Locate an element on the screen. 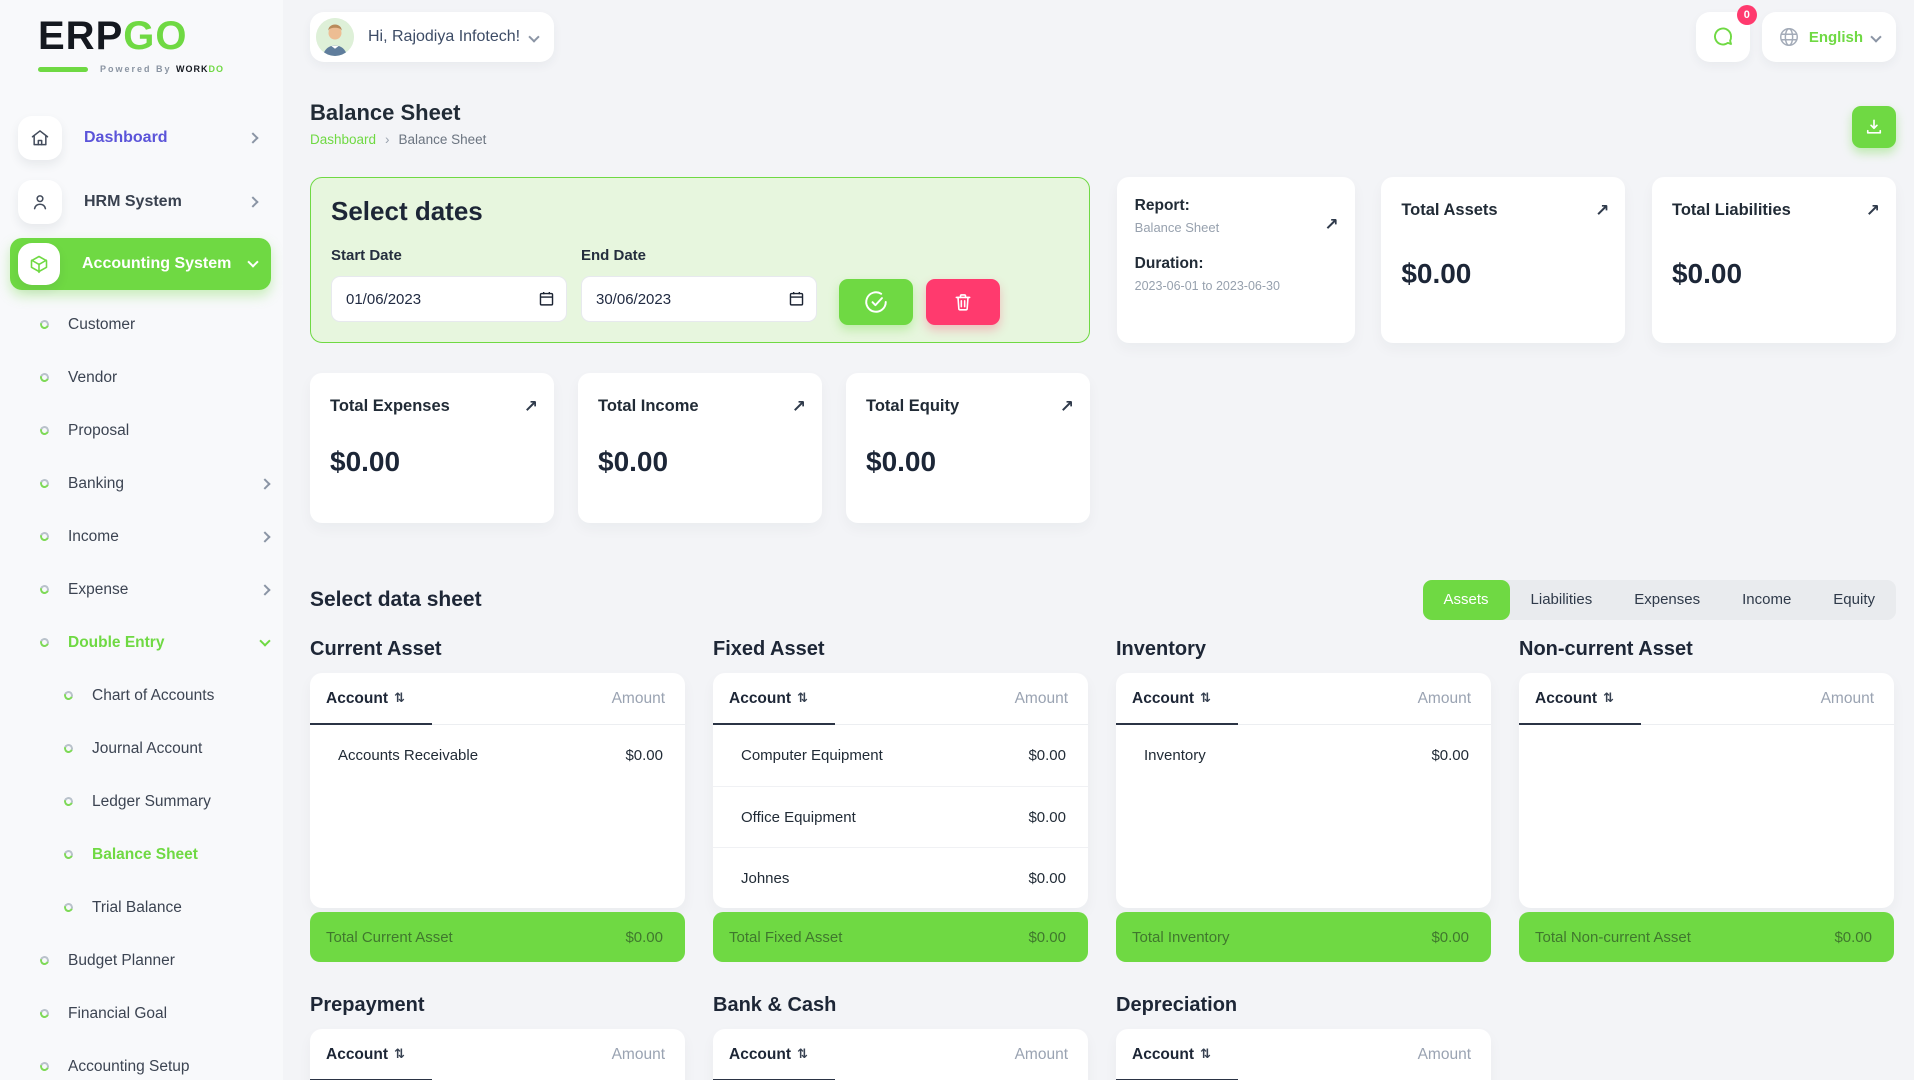 The height and width of the screenshot is (1080, 1914). avatar is located at coordinates (335, 37).